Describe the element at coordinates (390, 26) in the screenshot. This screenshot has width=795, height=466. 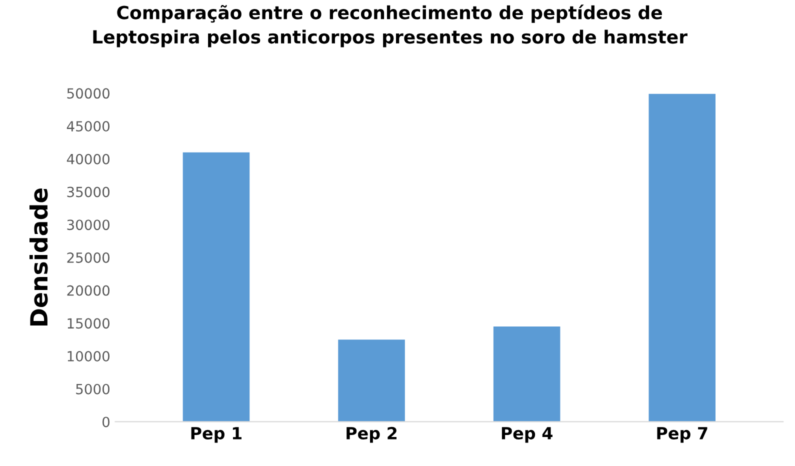
I see `chart-title: Comparação entre o reconhecimento de peptídeos de Leptospira pelos anticorpos presentes no soro de hamster` at that location.